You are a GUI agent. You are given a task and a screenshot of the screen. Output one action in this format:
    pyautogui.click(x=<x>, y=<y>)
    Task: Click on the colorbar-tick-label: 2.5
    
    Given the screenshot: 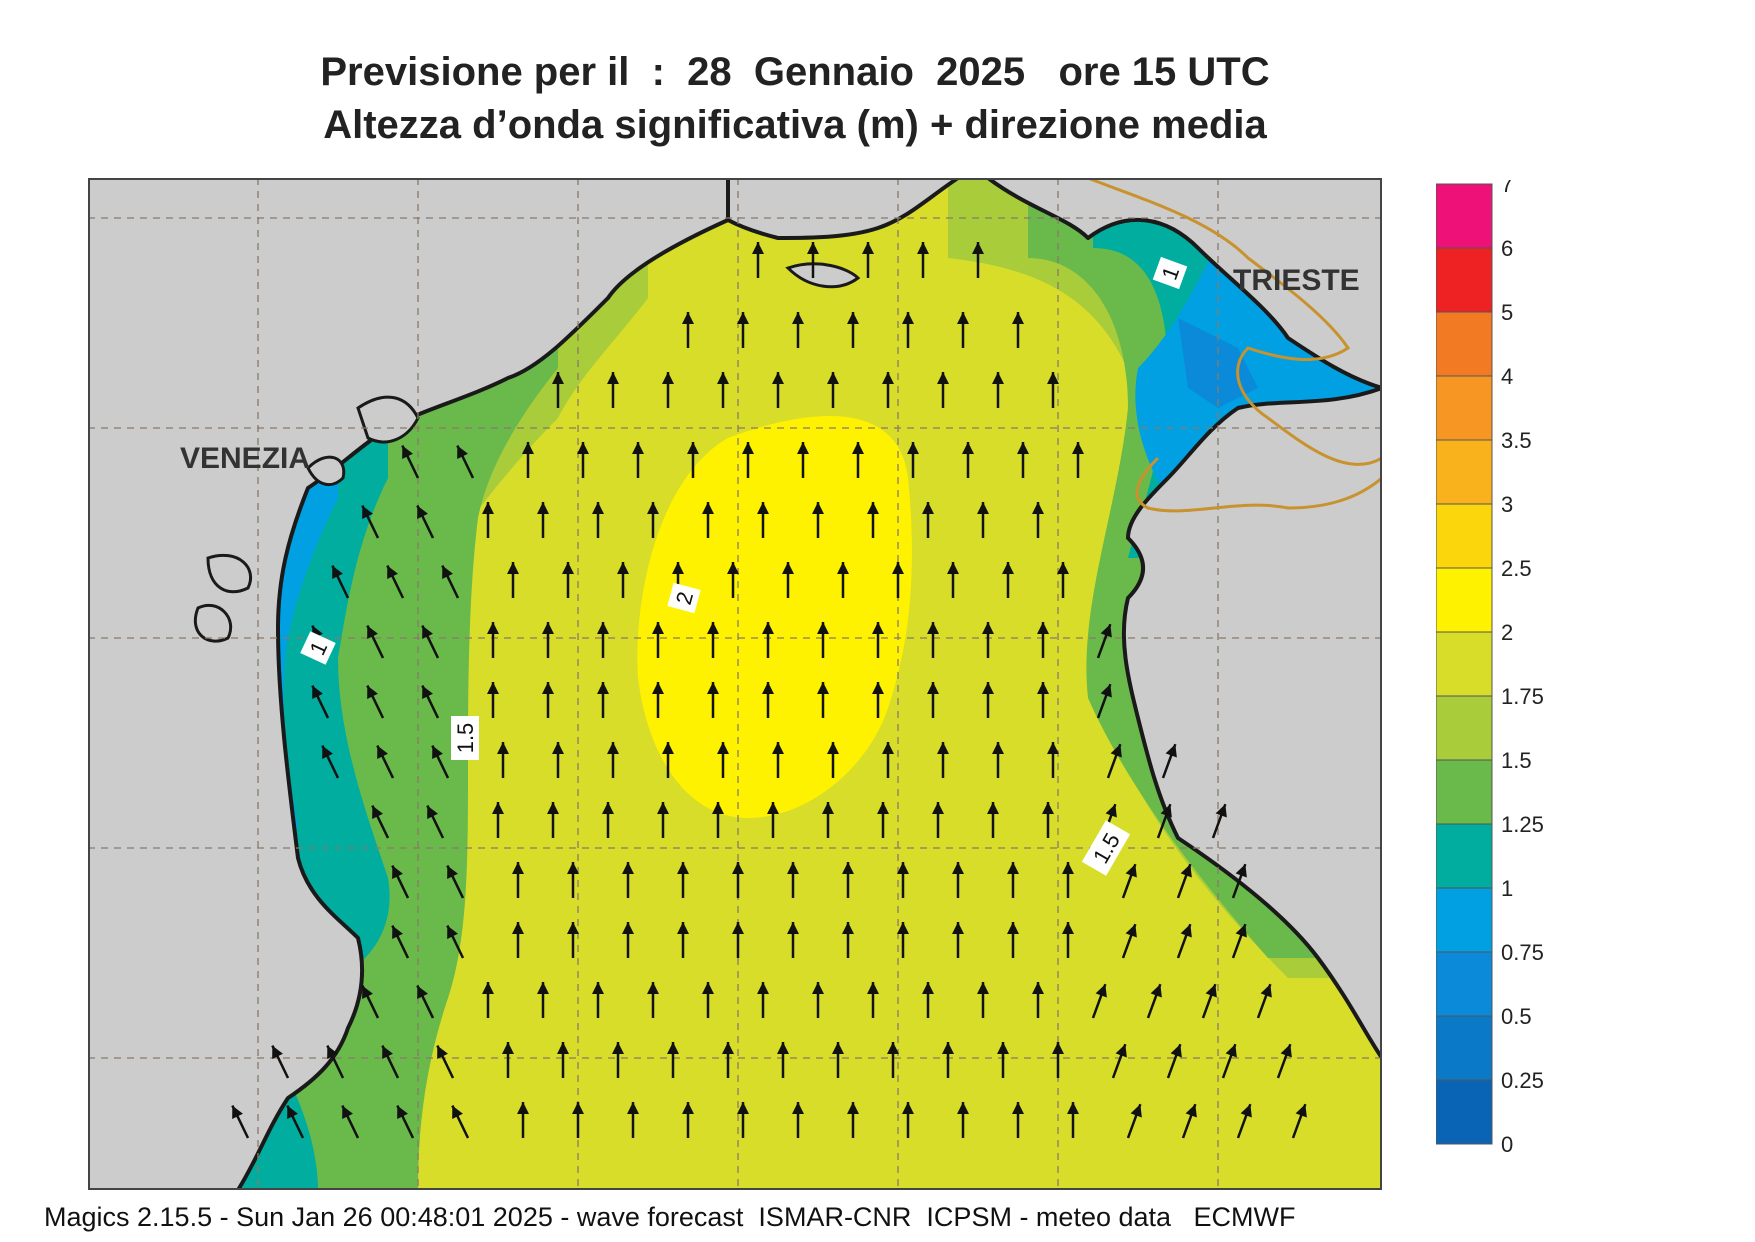 What is the action you would take?
    pyautogui.click(x=1516, y=568)
    